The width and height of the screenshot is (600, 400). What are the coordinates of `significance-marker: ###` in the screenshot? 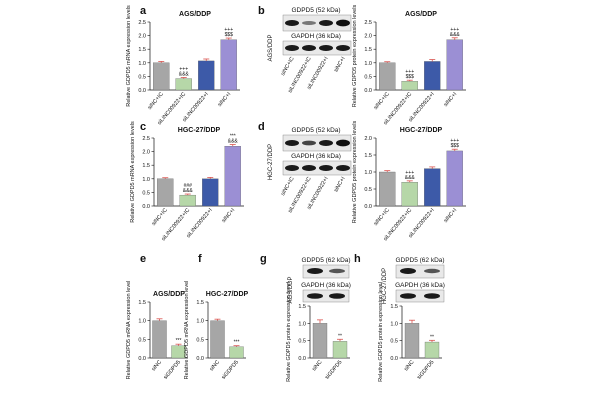 It's located at (188, 186).